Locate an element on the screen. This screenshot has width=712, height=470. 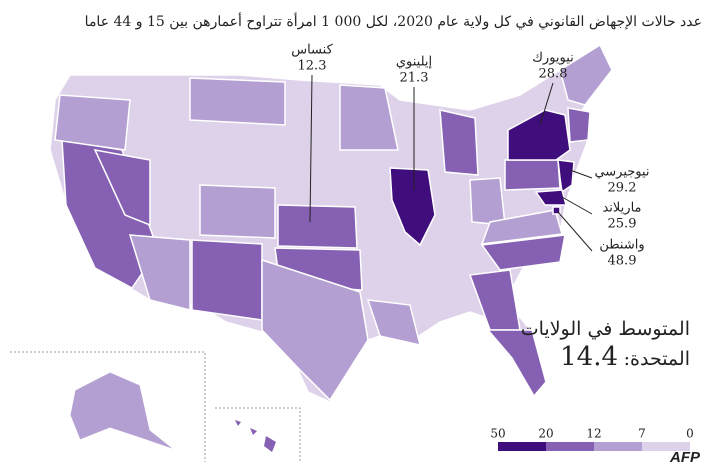
legend-tick-label: 50 is located at coordinates (497, 434).